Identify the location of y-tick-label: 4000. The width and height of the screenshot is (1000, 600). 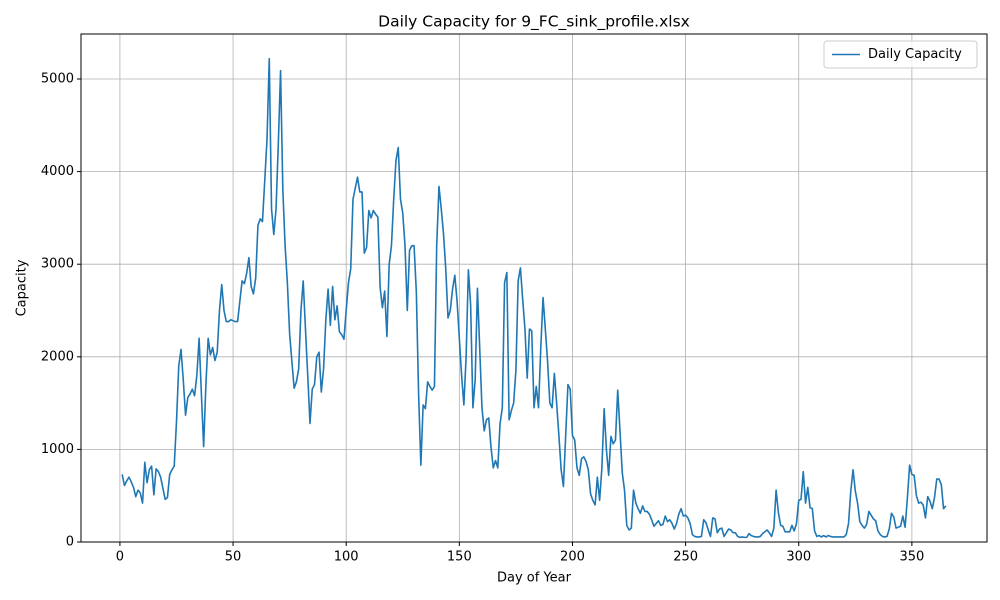
(57, 171).